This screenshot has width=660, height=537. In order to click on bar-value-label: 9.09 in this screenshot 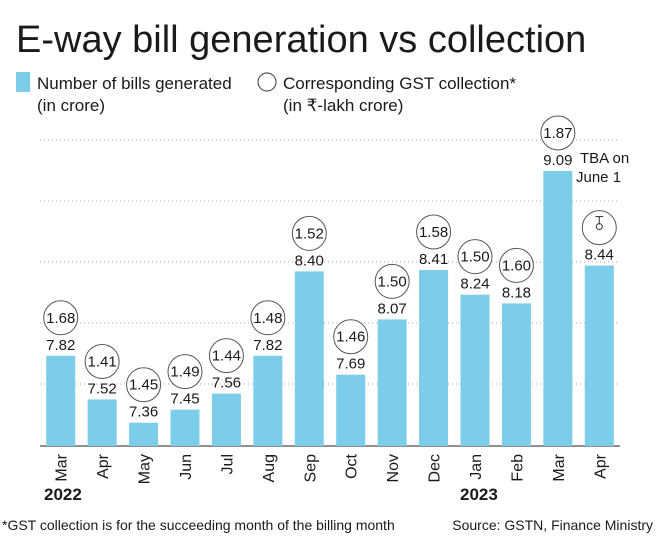, I will do `click(557, 160)`.